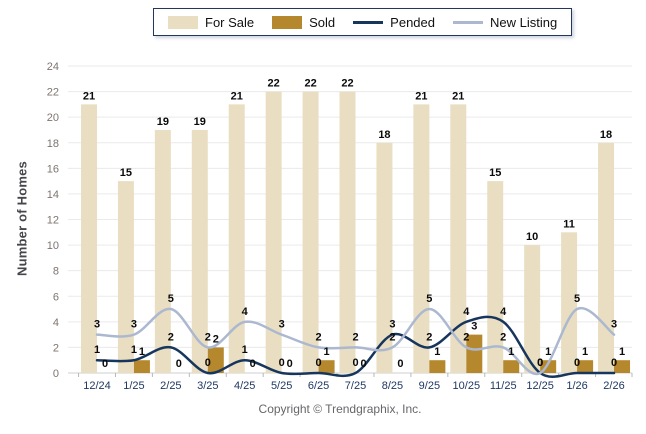  I want to click on chart-legend: For Sale Sold Pended New Listing, so click(363, 22).